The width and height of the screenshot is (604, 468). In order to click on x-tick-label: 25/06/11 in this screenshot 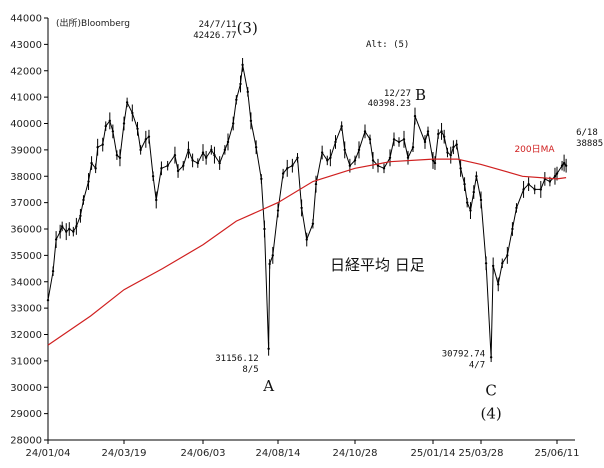, I will do `click(557, 453)`.